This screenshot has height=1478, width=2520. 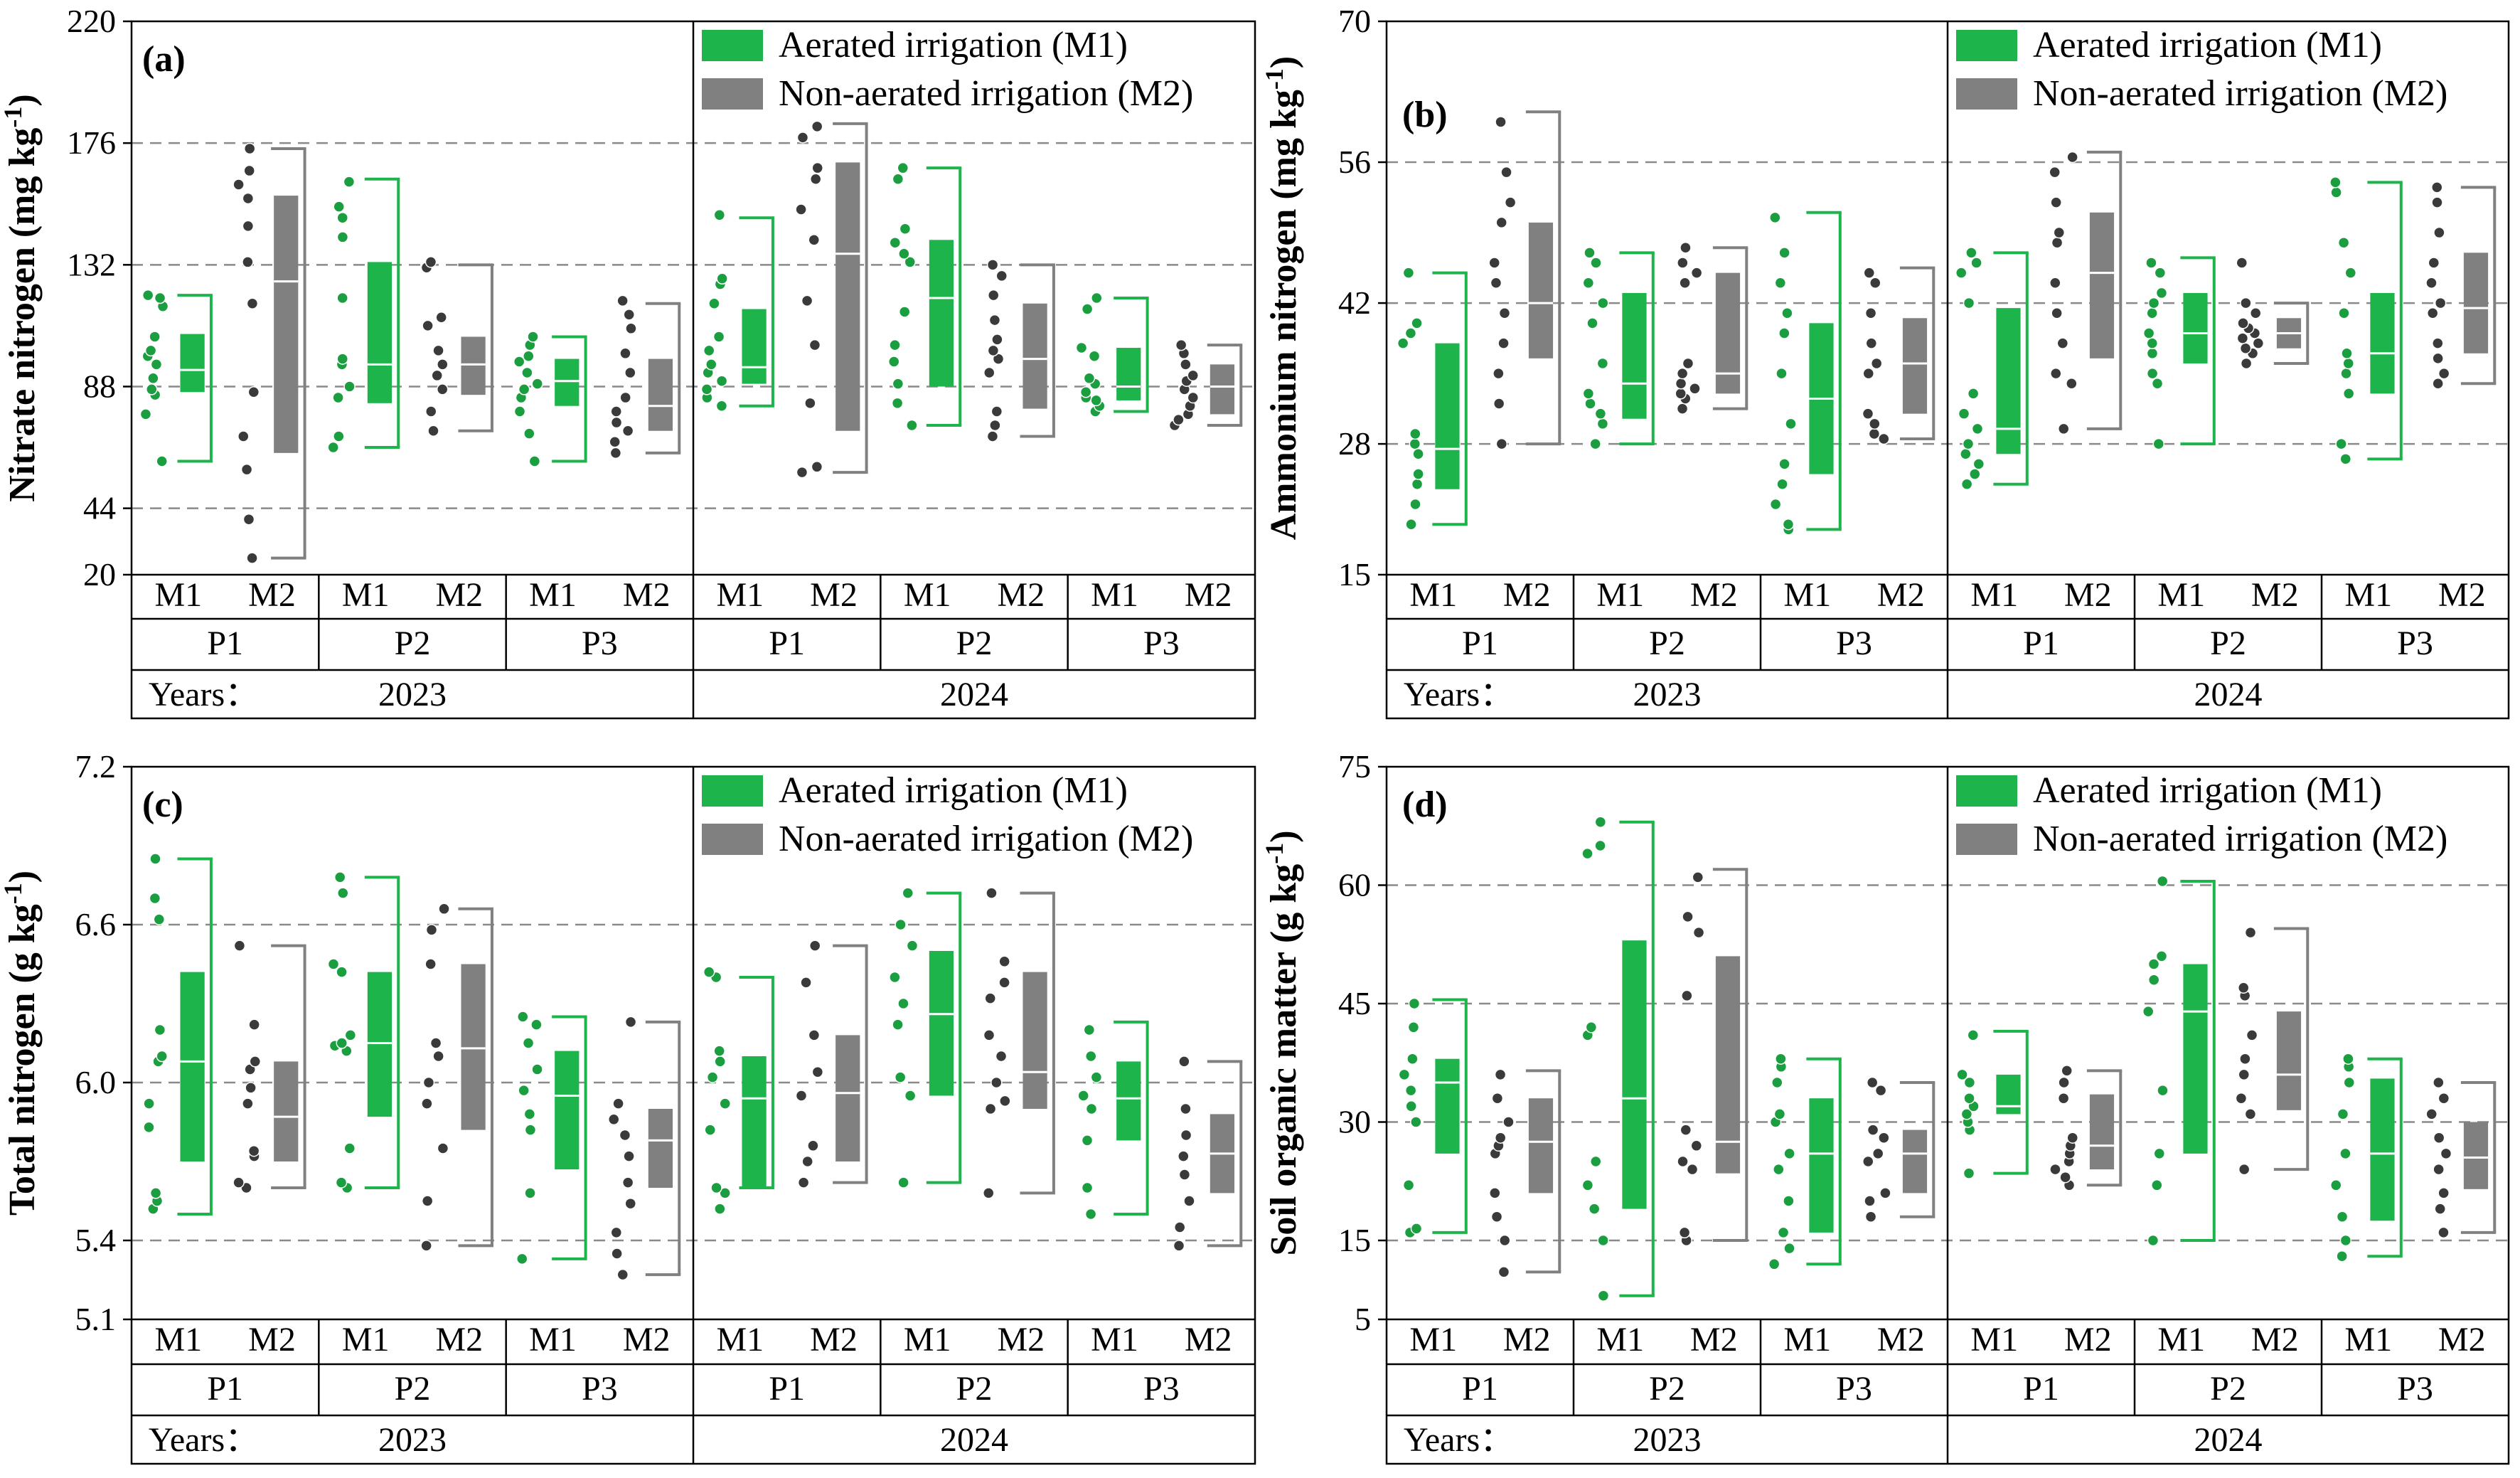 I want to click on panel-label: (b), so click(x=1425, y=115).